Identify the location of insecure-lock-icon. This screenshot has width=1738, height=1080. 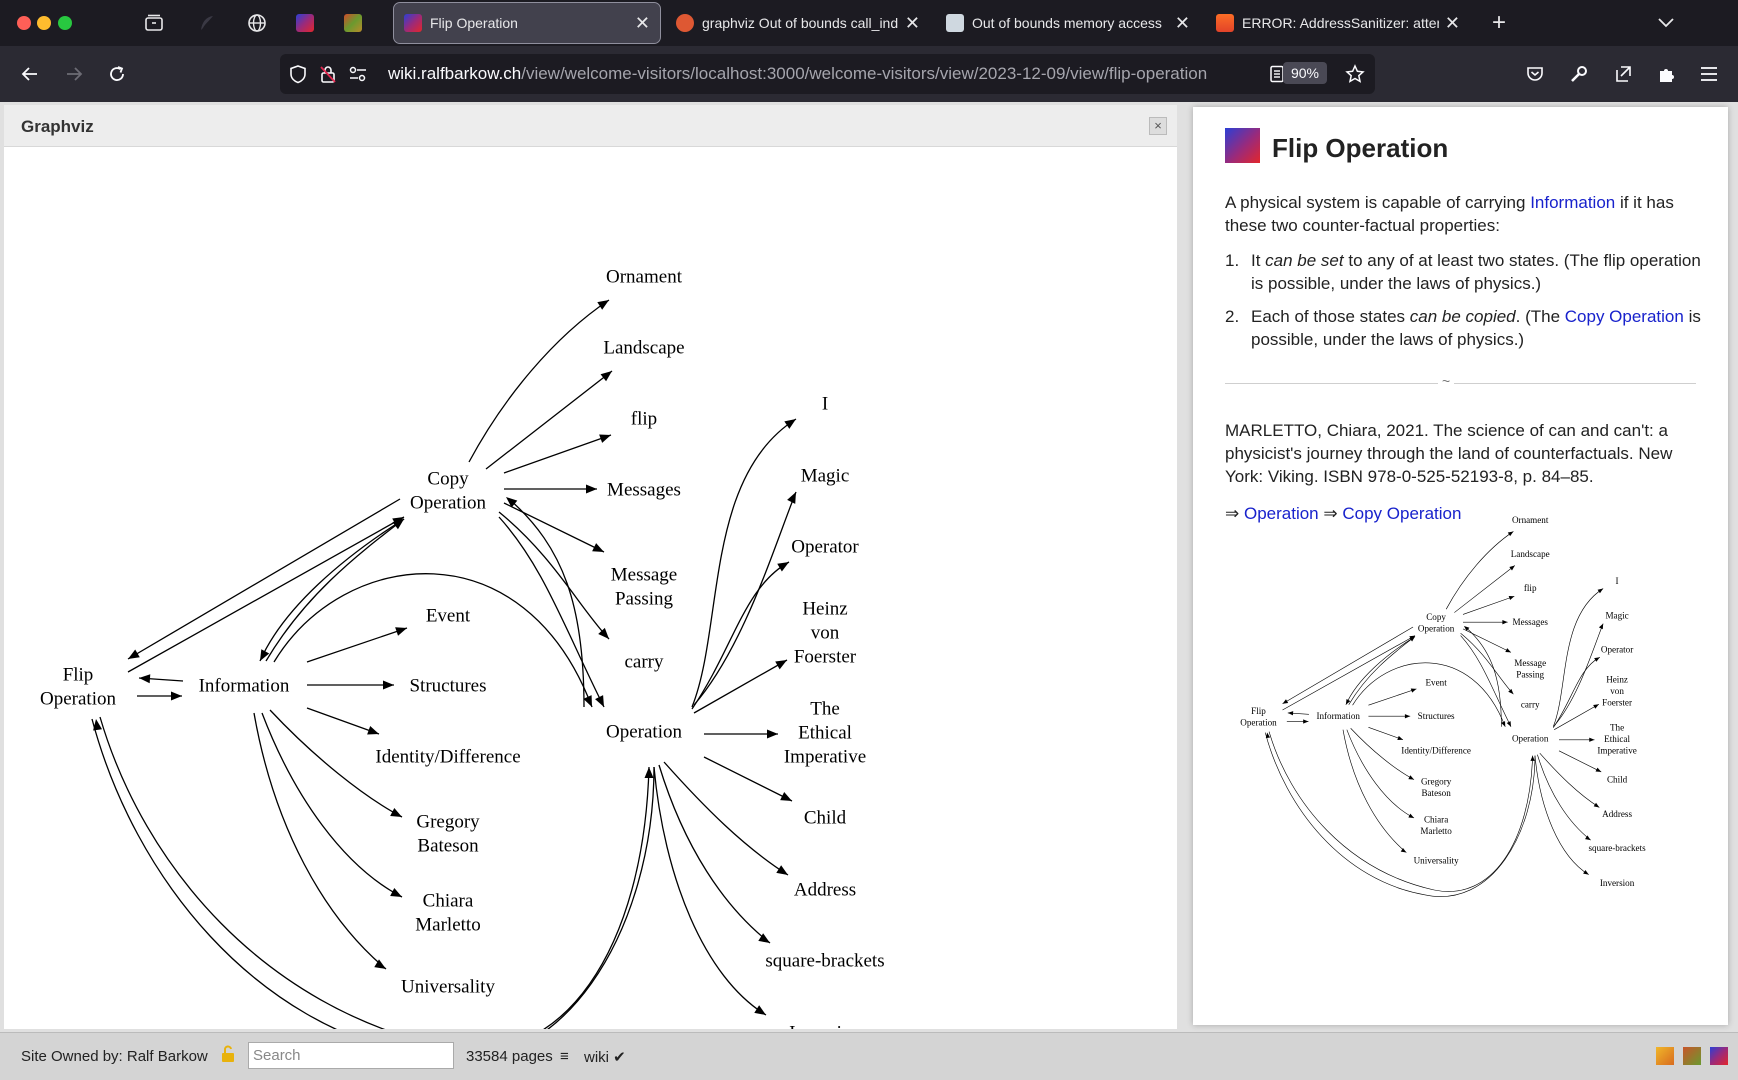
(328, 74).